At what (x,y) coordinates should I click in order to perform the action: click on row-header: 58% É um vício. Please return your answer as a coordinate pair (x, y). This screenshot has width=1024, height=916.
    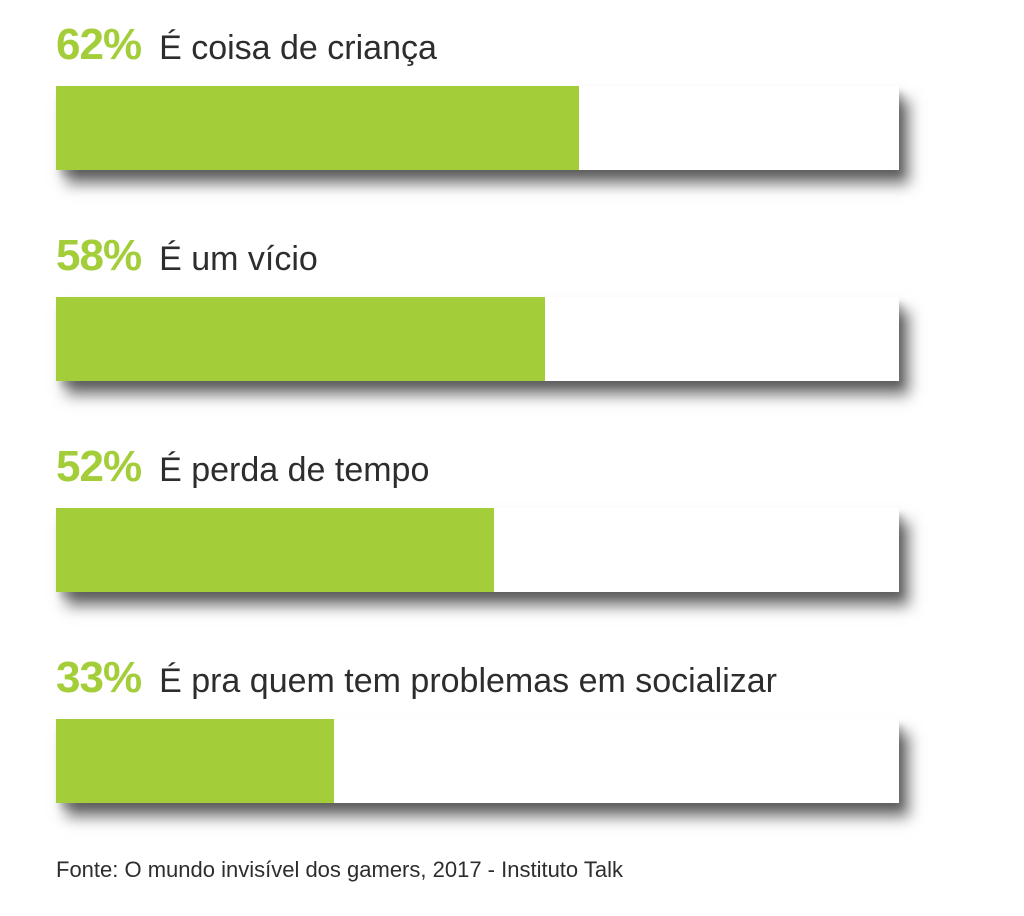
    Looking at the image, I should click on (187, 256).